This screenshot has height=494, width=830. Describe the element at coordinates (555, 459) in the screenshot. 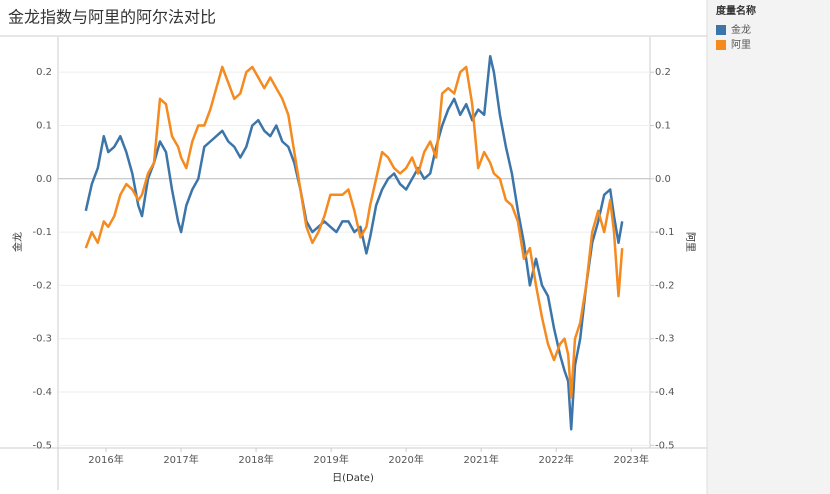

I see `x-tick-label: 2022年` at that location.